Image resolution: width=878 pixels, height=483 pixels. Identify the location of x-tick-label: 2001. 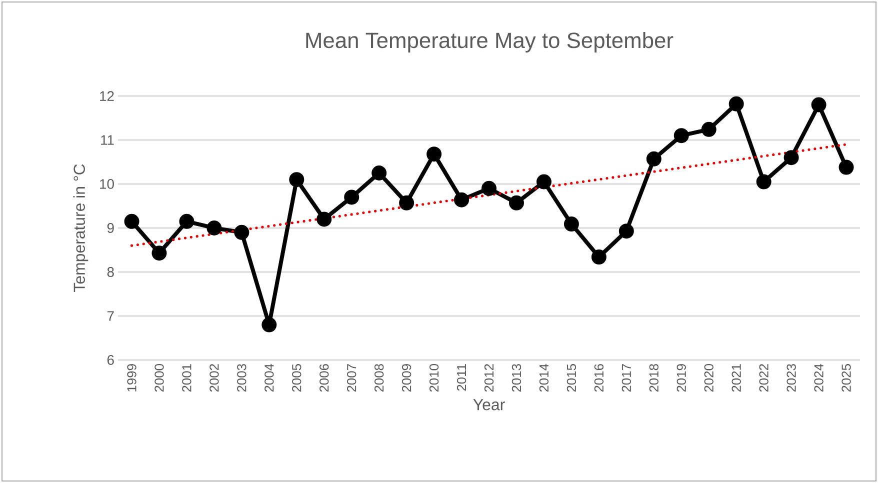
(187, 378).